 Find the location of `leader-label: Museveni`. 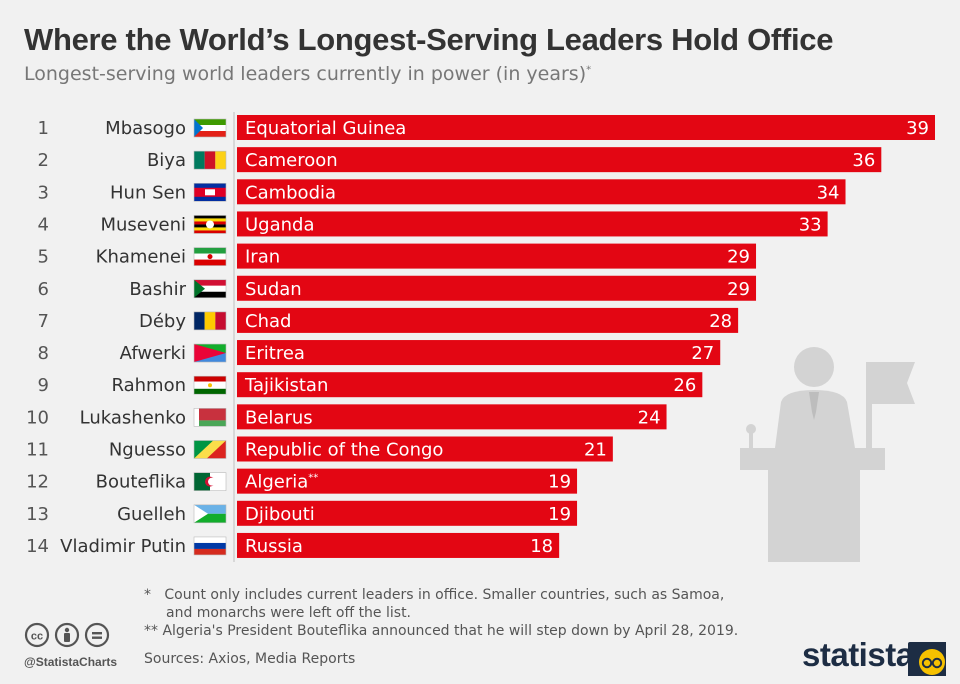

leader-label: Museveni is located at coordinates (143, 224).